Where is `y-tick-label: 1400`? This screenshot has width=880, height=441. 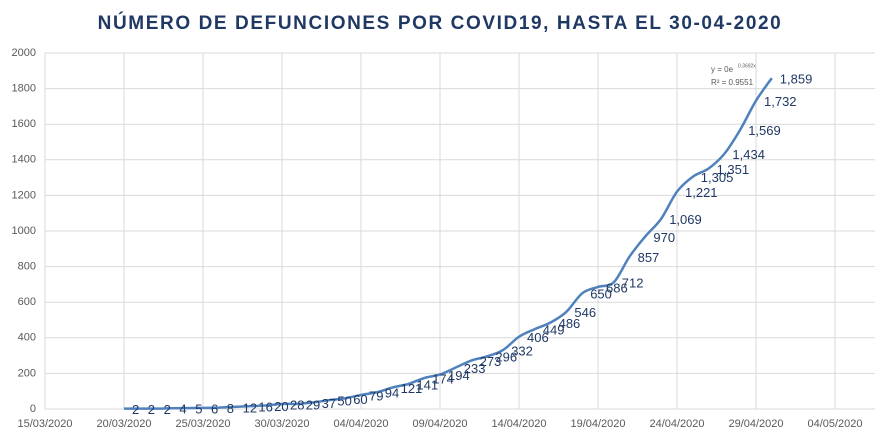 y-tick-label: 1400 is located at coordinates (24, 160).